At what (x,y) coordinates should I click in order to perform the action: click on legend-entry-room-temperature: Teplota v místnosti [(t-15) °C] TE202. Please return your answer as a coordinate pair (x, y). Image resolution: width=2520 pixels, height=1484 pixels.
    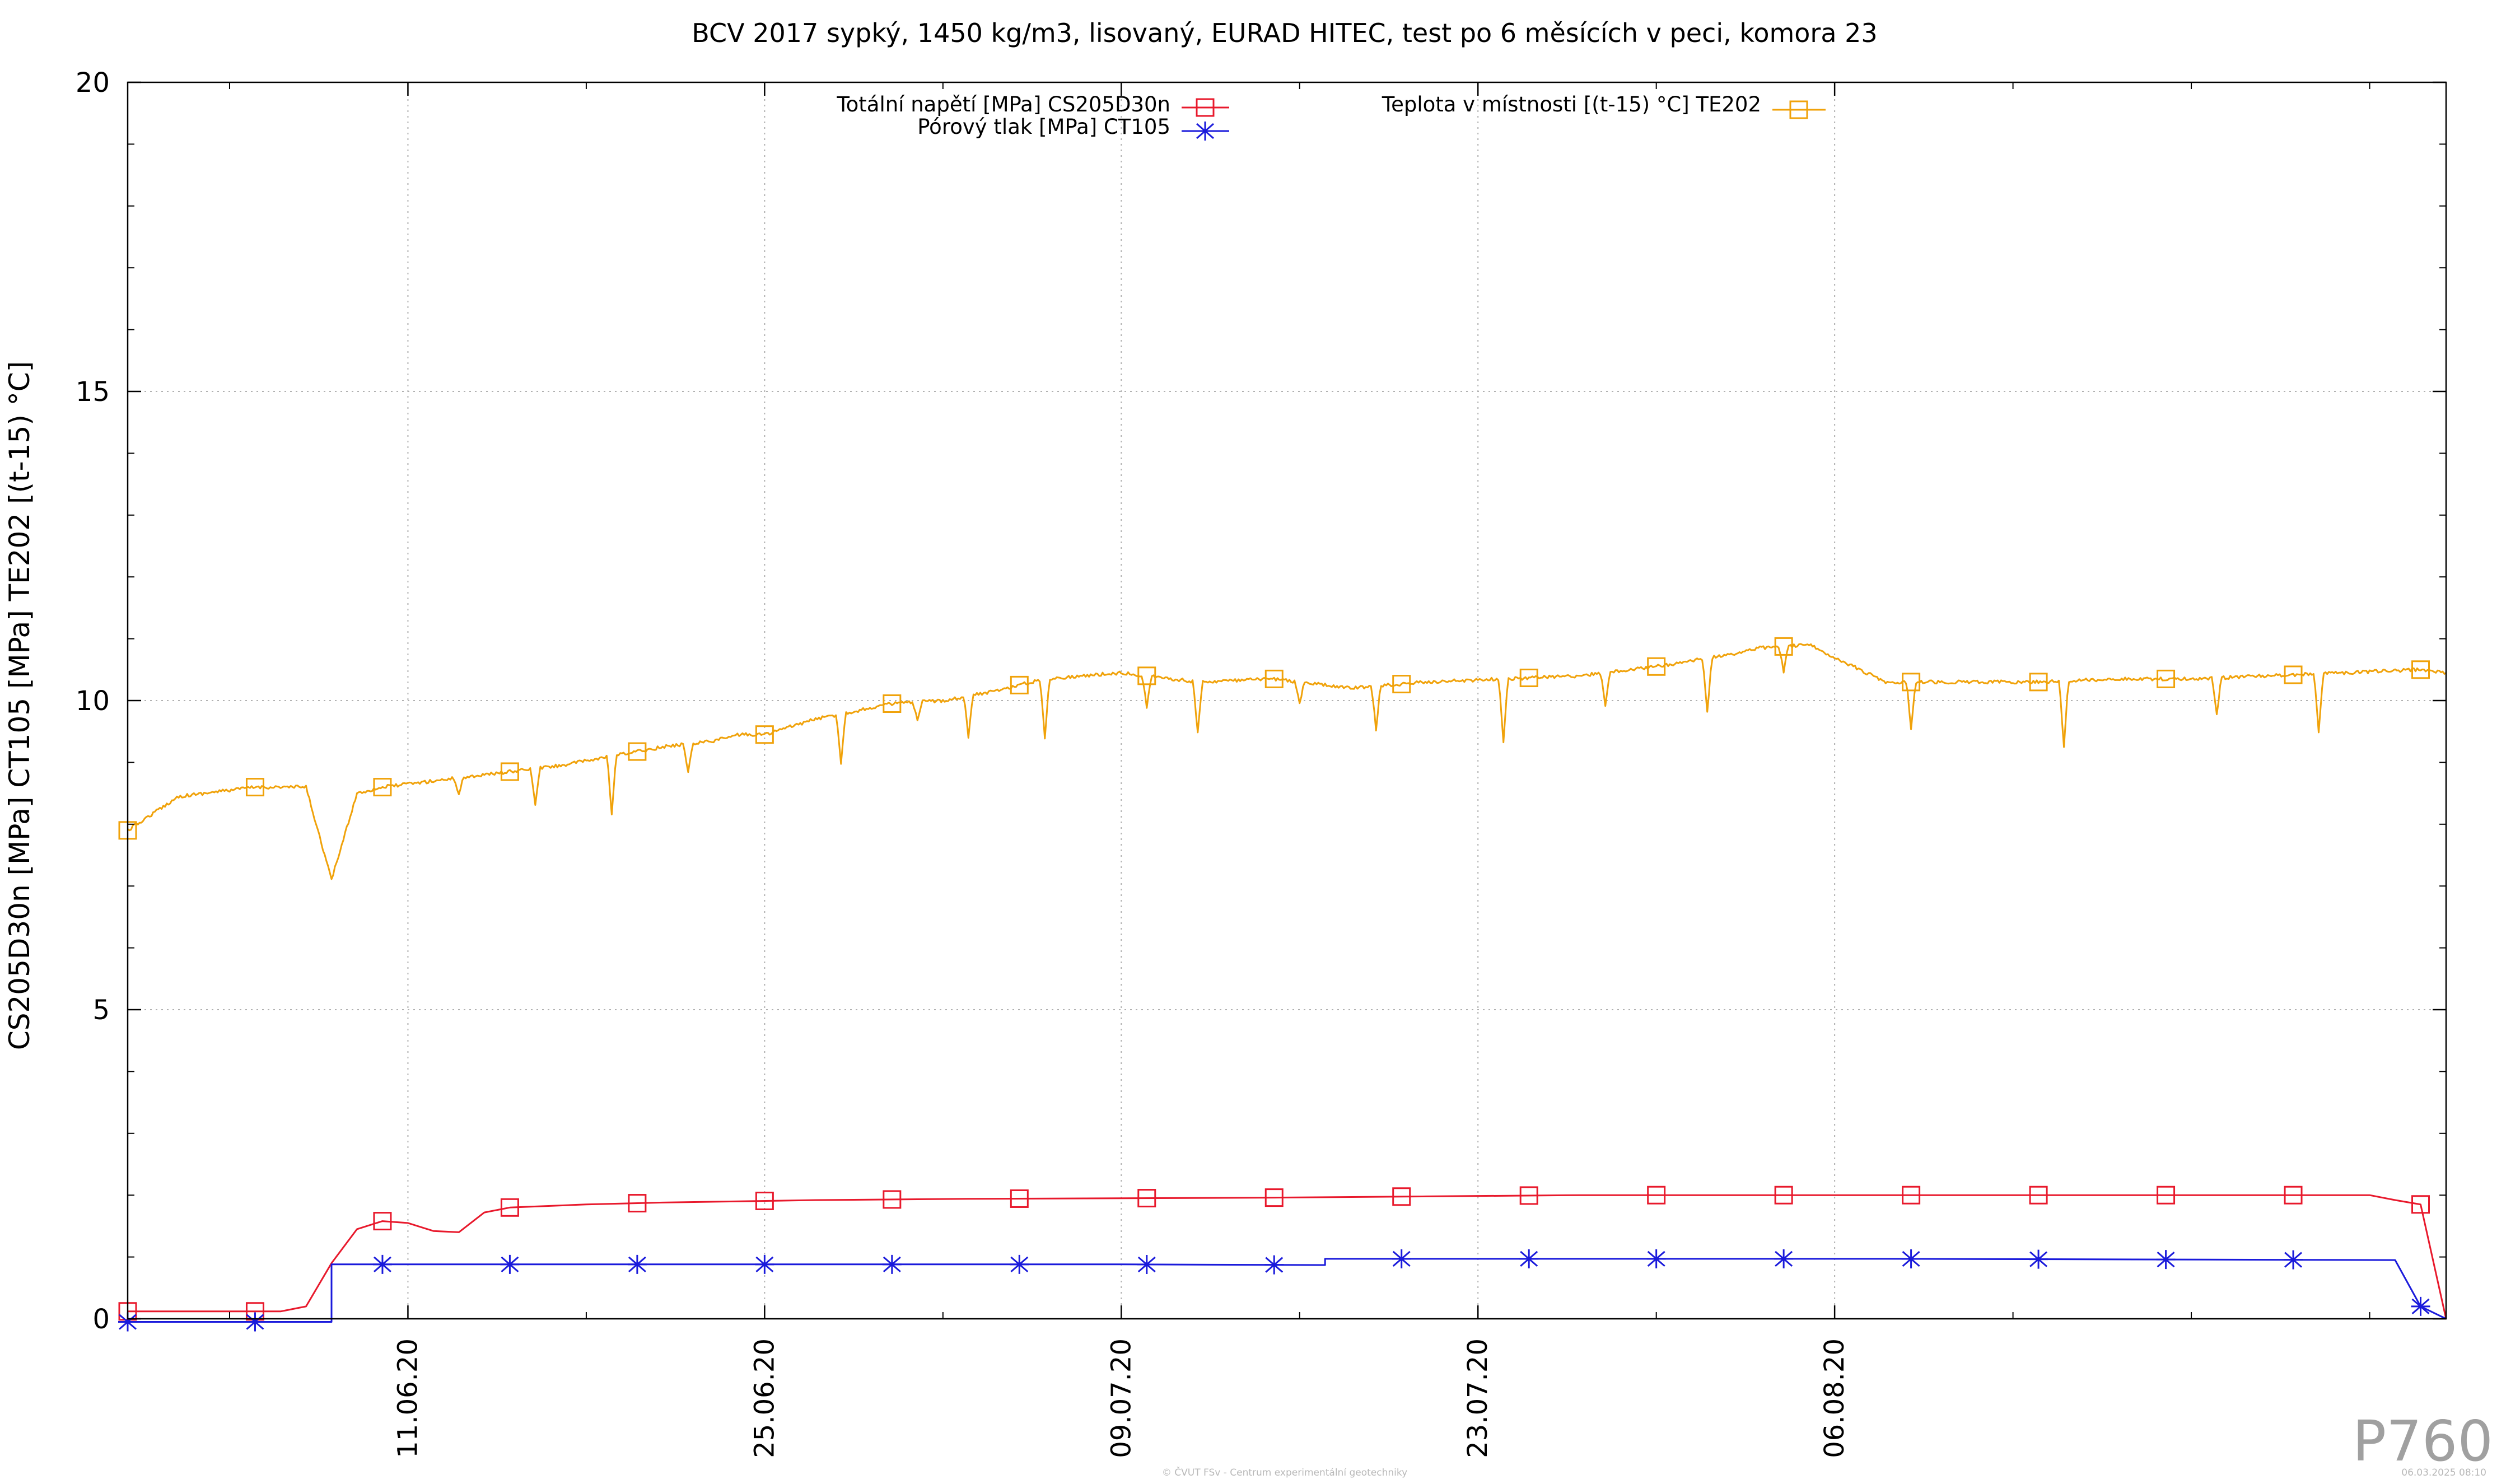
    Looking at the image, I should click on (1604, 106).